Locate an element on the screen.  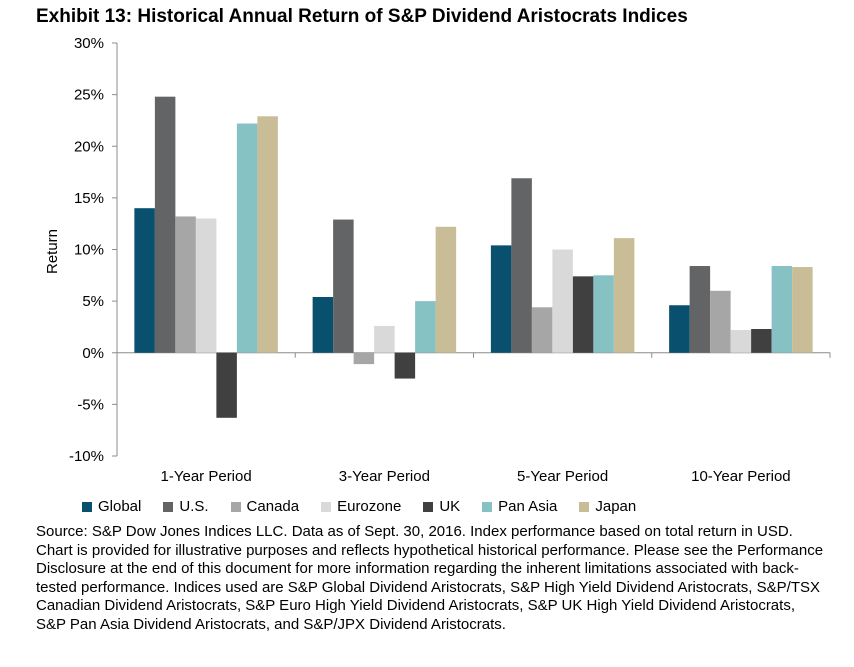
y-tick-label: 0% is located at coordinates (93, 353).